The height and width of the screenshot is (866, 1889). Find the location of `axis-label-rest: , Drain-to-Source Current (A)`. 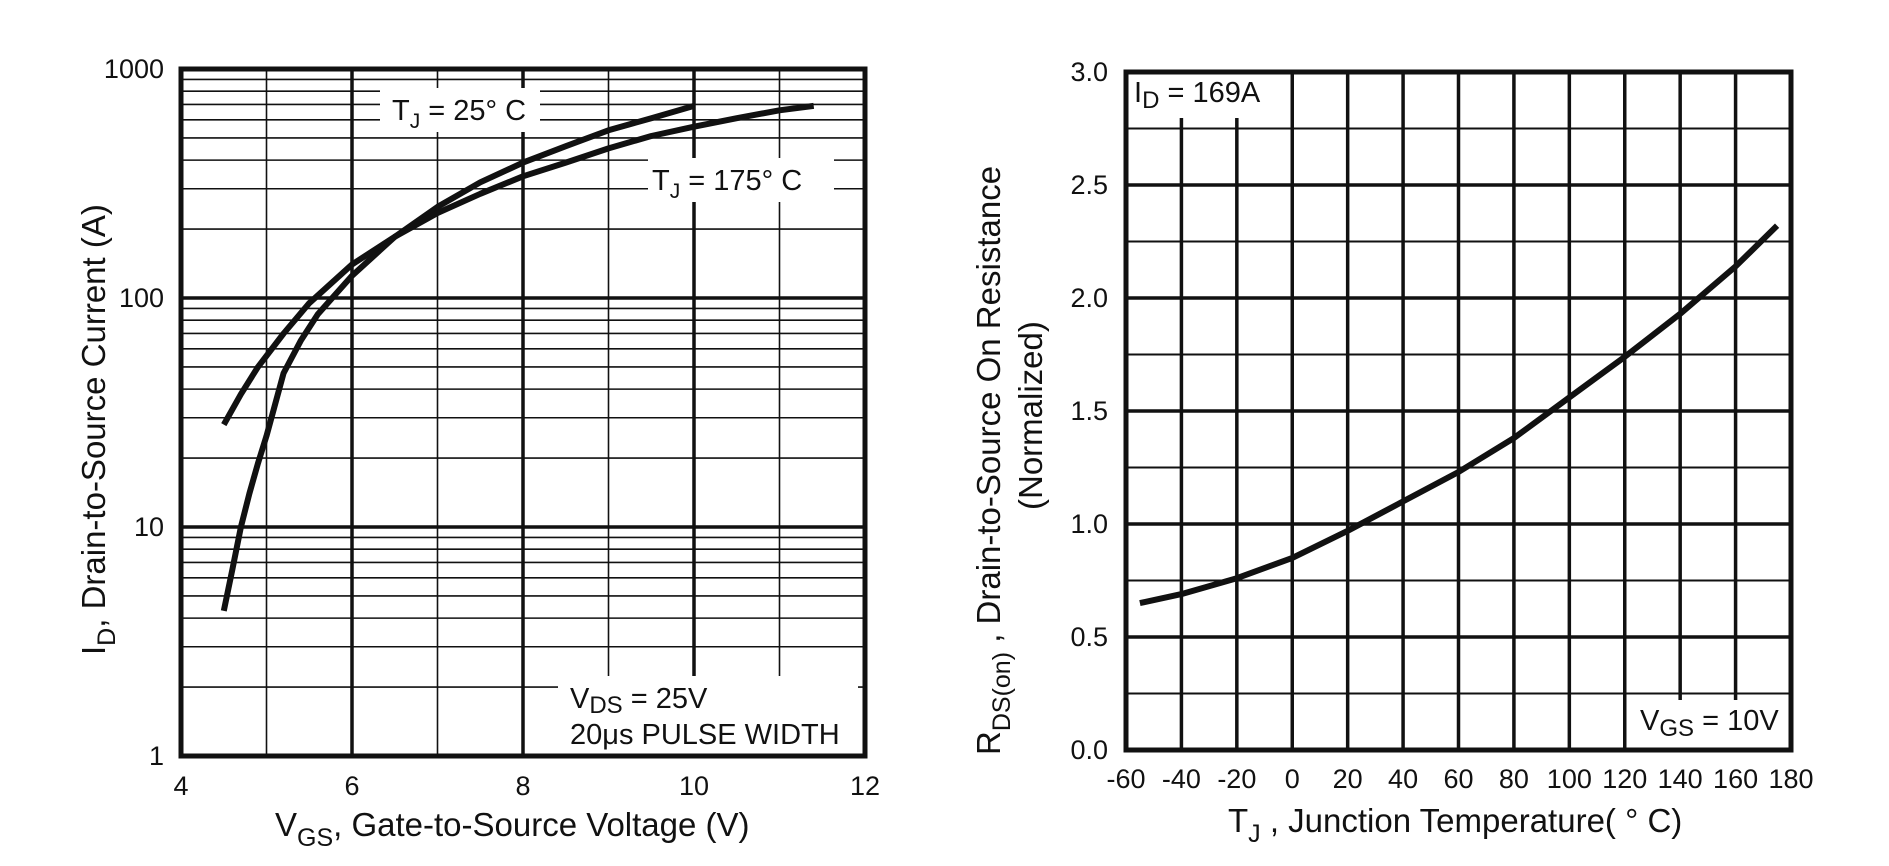

axis-label-rest: , Drain-to-Source Current (A) is located at coordinates (93, 416).